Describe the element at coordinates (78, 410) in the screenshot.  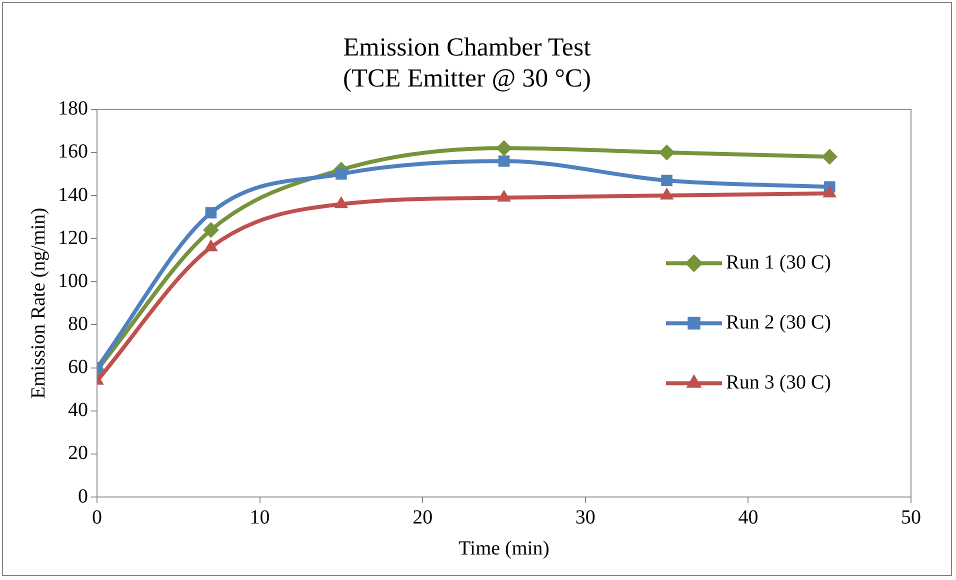
I see `y-tick-label: 40` at that location.